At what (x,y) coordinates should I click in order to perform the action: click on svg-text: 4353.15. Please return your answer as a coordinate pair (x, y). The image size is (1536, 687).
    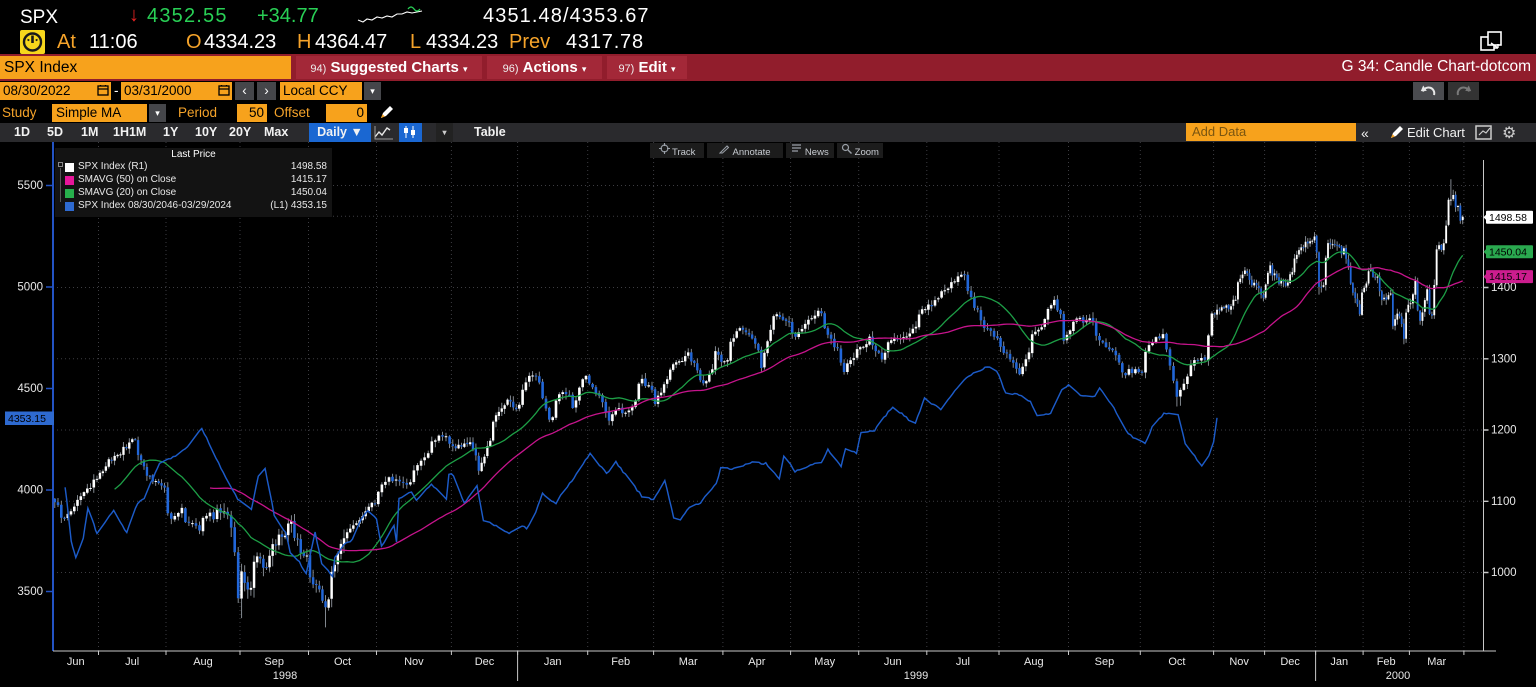
    Looking at the image, I should click on (27, 419).